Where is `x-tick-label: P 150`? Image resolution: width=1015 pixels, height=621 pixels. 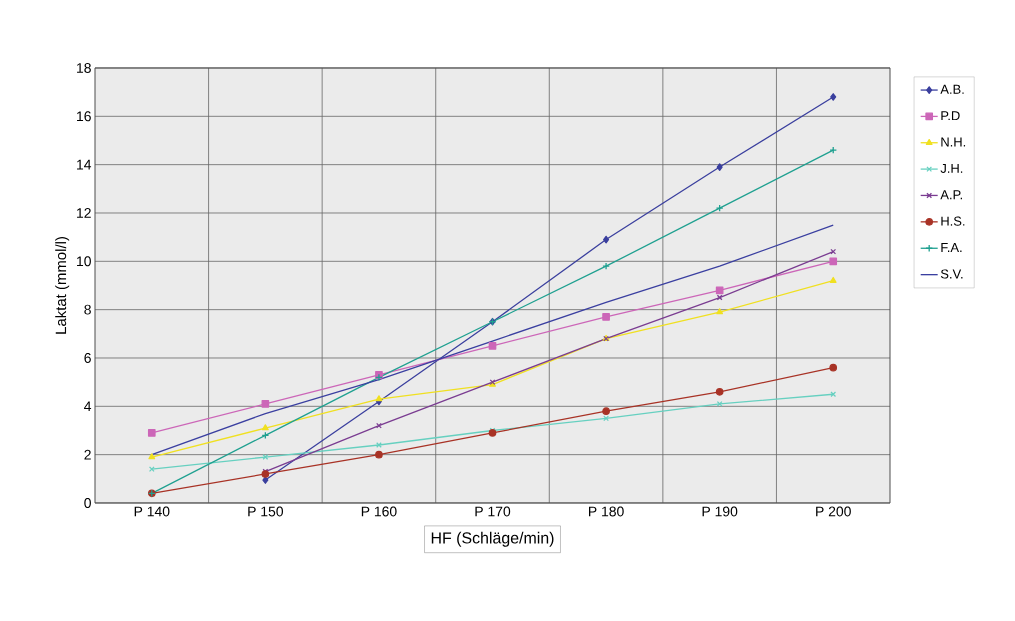
x-tick-label: P 150 is located at coordinates (266, 511).